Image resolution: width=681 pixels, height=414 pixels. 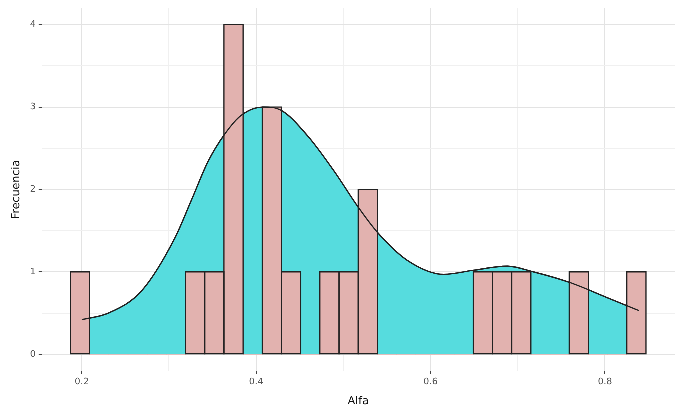 I want to click on x-tick-label: 0.8, so click(x=605, y=383).